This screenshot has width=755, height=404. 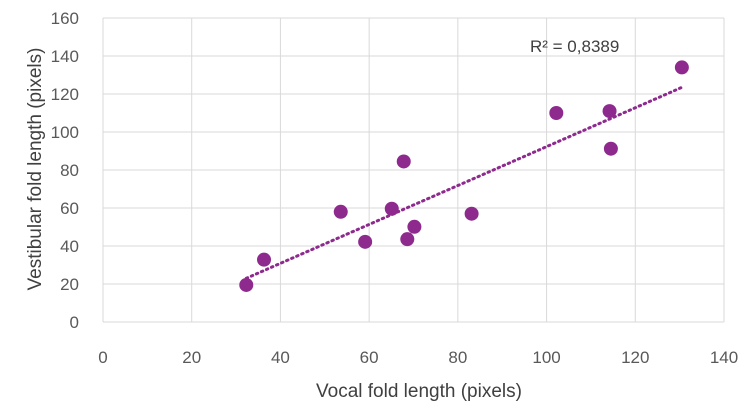 What do you see at coordinates (635, 357) in the screenshot?
I see `x-tick-label: 120` at bounding box center [635, 357].